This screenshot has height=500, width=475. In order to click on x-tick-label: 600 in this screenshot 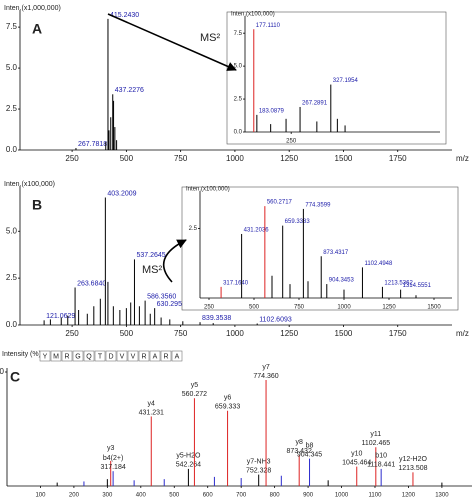, I will do `click(208, 496)`.